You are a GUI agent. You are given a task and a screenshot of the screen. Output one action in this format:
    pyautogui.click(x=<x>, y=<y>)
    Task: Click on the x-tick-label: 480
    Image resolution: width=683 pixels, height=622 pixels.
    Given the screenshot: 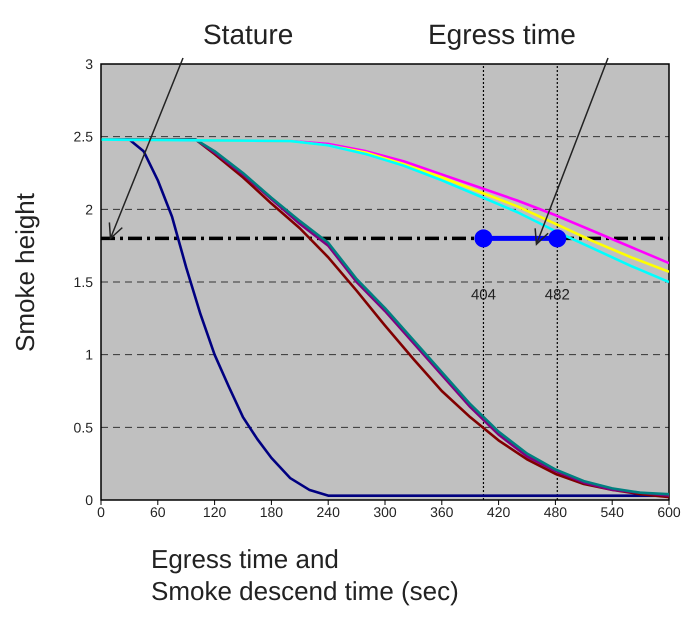 What is the action you would take?
    pyautogui.click(x=556, y=512)
    